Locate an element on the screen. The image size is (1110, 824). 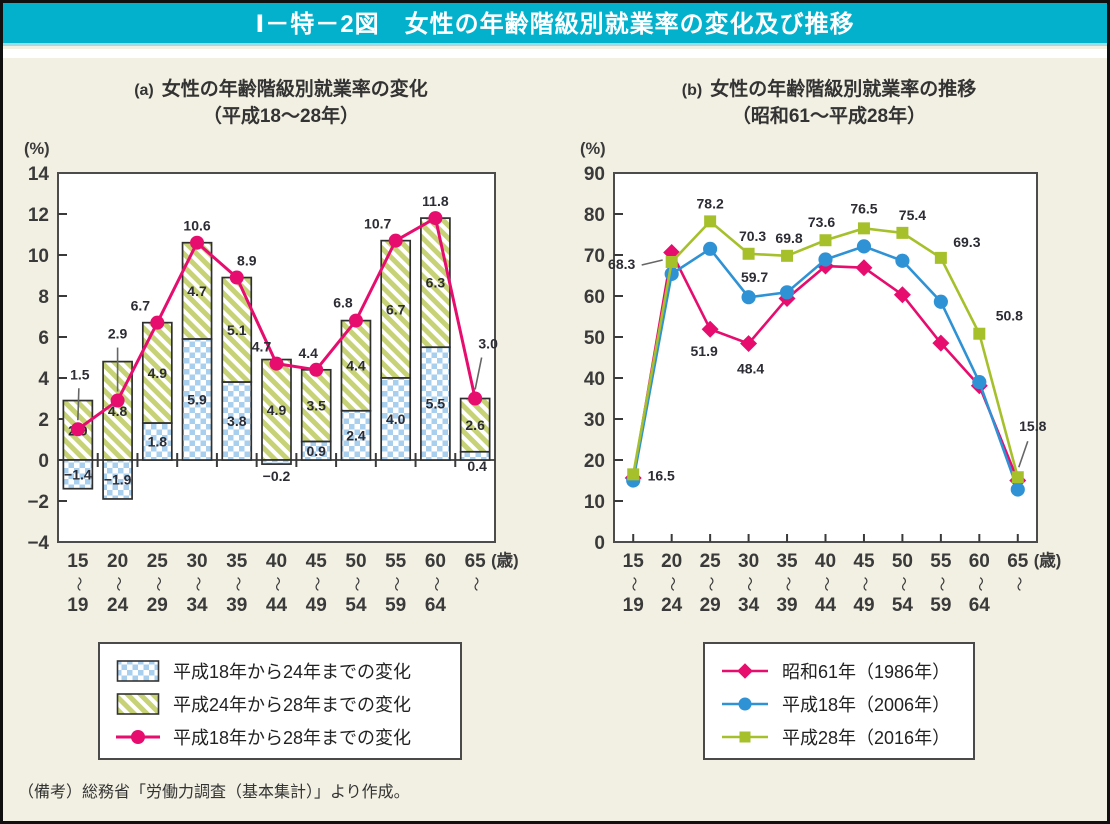
svg-text: 35 is located at coordinates (787, 561).